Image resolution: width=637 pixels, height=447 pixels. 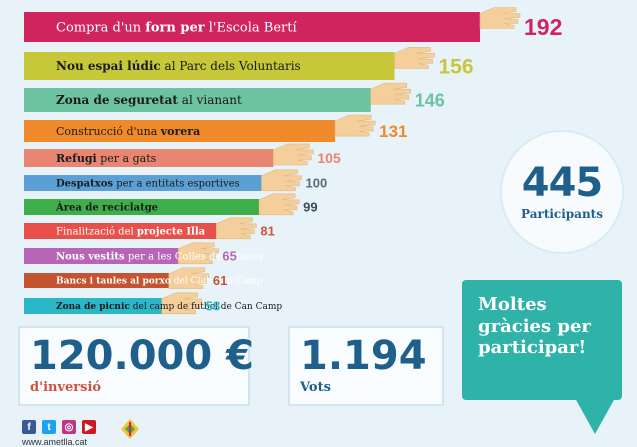 What do you see at coordinates (310, 207) in the screenshot?
I see `bar-value-7: 99` at bounding box center [310, 207].